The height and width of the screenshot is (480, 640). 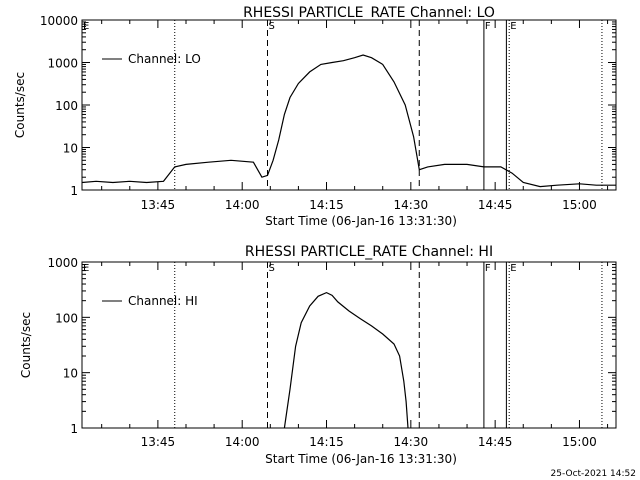 What do you see at coordinates (593, 474) in the screenshot?
I see `footer-timestamp: 25-Oct-2021 14:52` at bounding box center [593, 474].